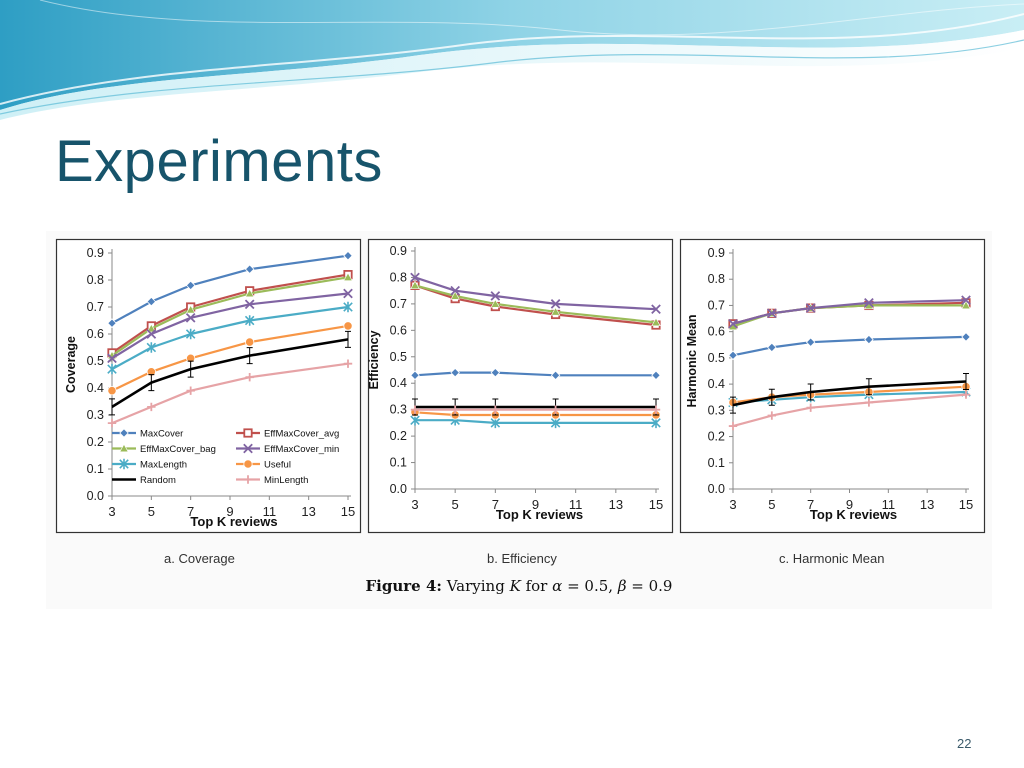 The width and height of the screenshot is (1024, 768). Describe the element at coordinates (716, 358) in the screenshot. I see `y-tick-label: 0.5` at that location.